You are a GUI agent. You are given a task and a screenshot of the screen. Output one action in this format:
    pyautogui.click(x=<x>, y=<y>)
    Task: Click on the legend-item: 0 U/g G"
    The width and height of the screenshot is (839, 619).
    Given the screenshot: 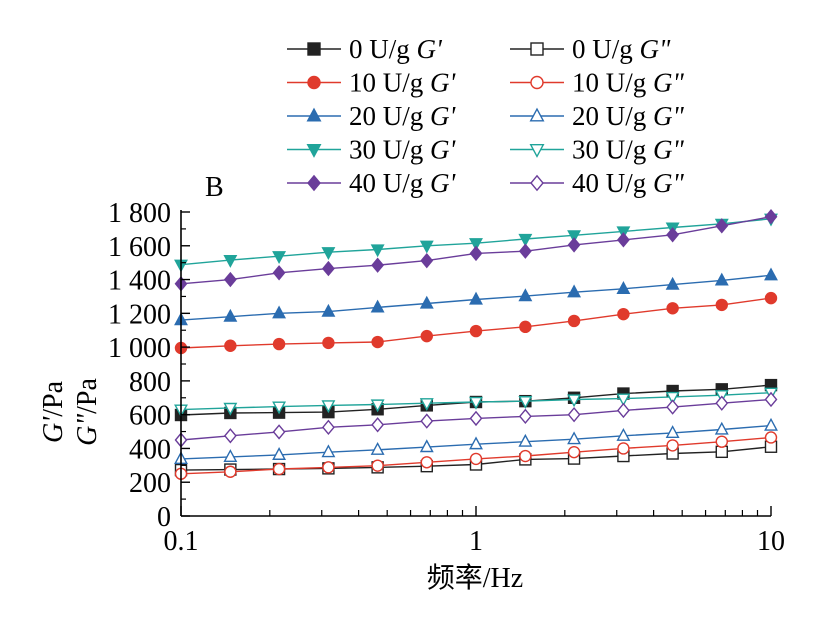 What is the action you would take?
    pyautogui.click(x=590, y=49)
    